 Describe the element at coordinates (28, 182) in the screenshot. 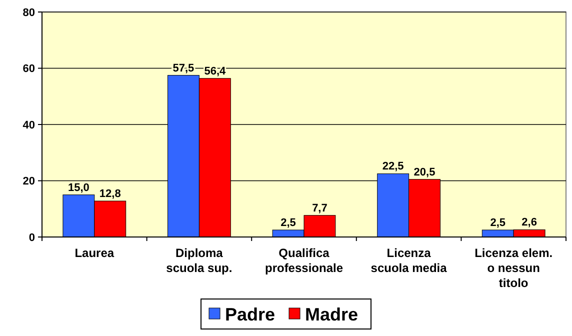

I see `y-tick-label: 20` at that location.